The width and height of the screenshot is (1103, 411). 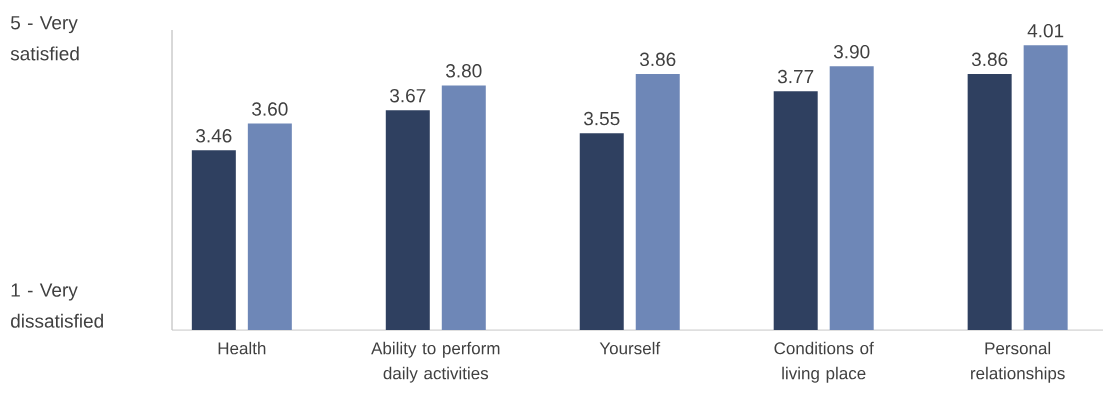 What do you see at coordinates (435, 362) in the screenshot?
I see `x-tick-label: Ability to perform daily activities` at bounding box center [435, 362].